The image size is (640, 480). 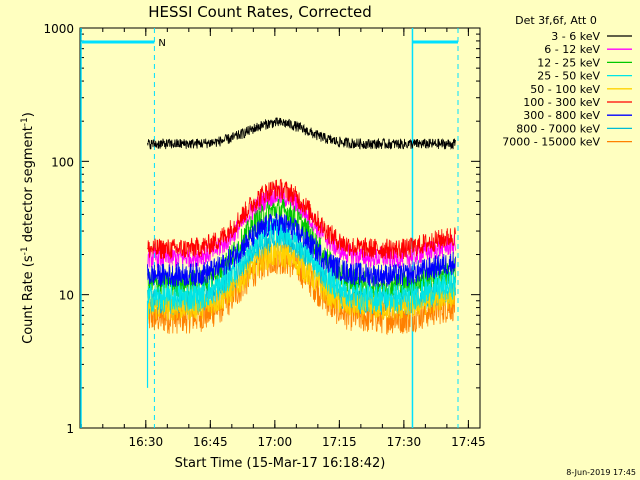 What do you see at coordinates (25, 121) in the screenshot?
I see `y-axis-label-sup2: -1` at bounding box center [25, 121].